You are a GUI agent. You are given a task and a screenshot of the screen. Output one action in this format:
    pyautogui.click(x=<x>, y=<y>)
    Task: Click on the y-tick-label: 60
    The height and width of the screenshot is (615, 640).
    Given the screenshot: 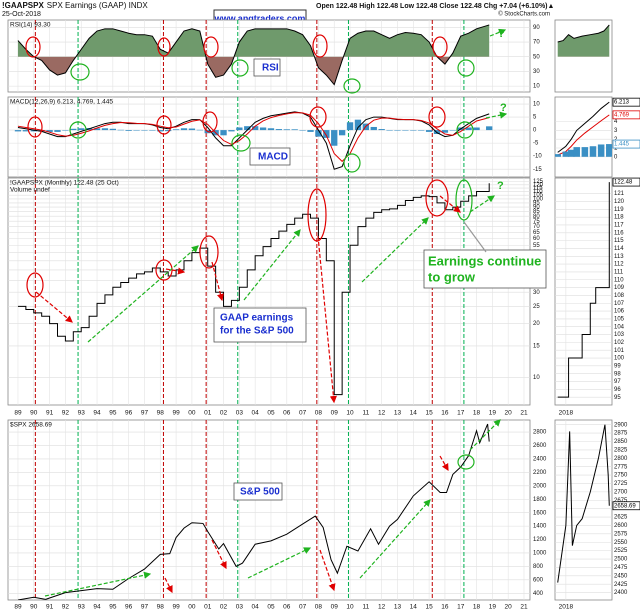 What is the action you would take?
    pyautogui.click(x=536, y=239)
    